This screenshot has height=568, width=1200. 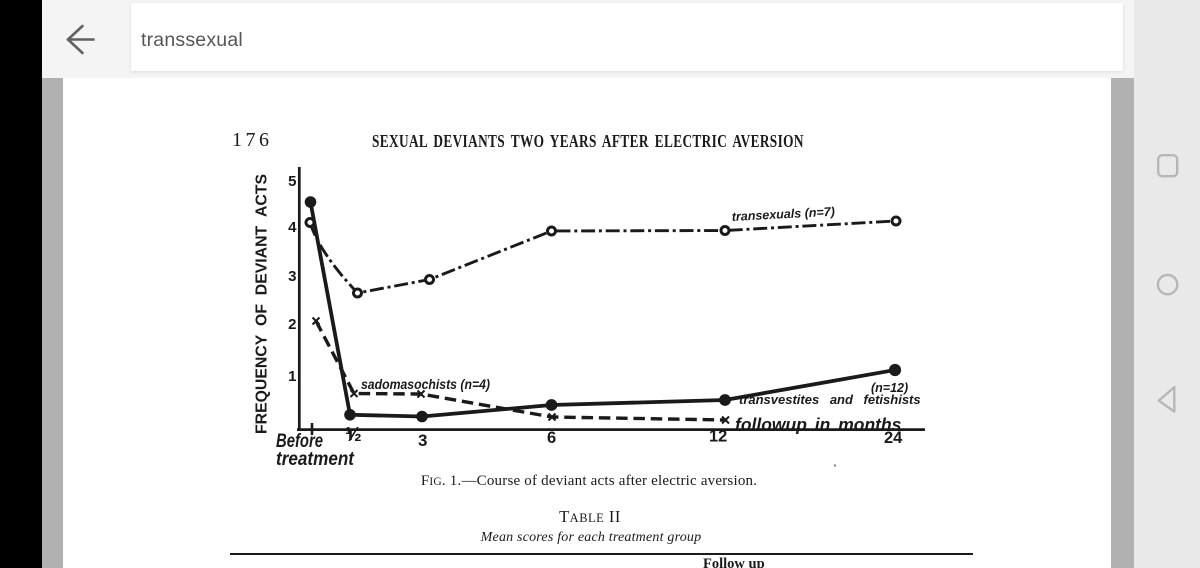 What do you see at coordinates (262, 304) in the screenshot?
I see `svg-text: FREQUENCY OF DEVIANT ACTS` at bounding box center [262, 304].